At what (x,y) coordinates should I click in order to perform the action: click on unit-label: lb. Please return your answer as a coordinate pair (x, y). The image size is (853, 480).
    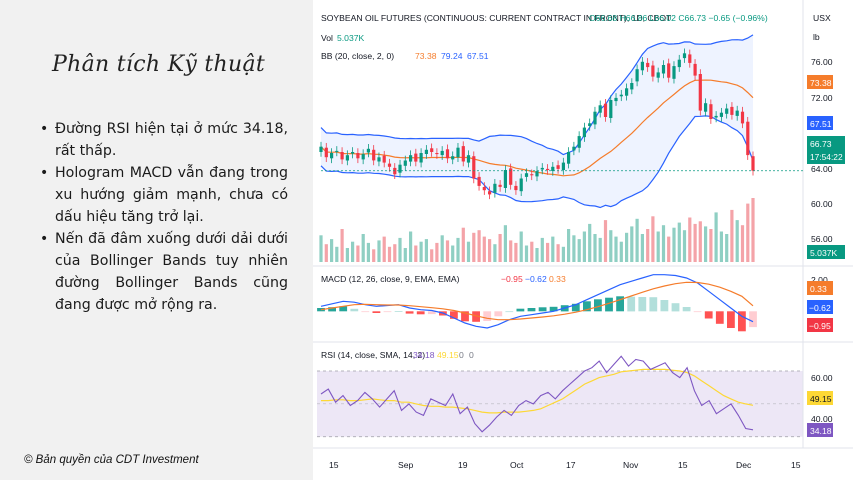
    Looking at the image, I should click on (816, 37).